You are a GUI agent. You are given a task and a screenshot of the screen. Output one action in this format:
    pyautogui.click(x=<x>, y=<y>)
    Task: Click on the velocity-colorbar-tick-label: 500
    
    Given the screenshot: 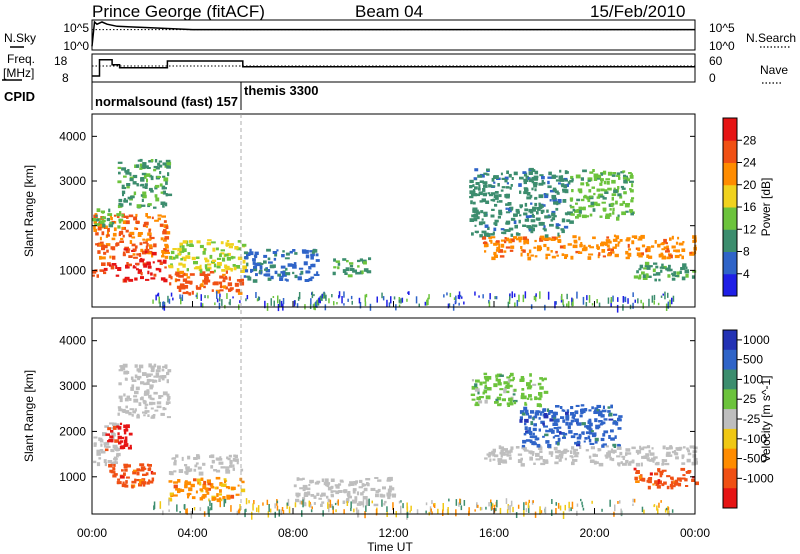 What is the action you would take?
    pyautogui.click(x=753, y=360)
    